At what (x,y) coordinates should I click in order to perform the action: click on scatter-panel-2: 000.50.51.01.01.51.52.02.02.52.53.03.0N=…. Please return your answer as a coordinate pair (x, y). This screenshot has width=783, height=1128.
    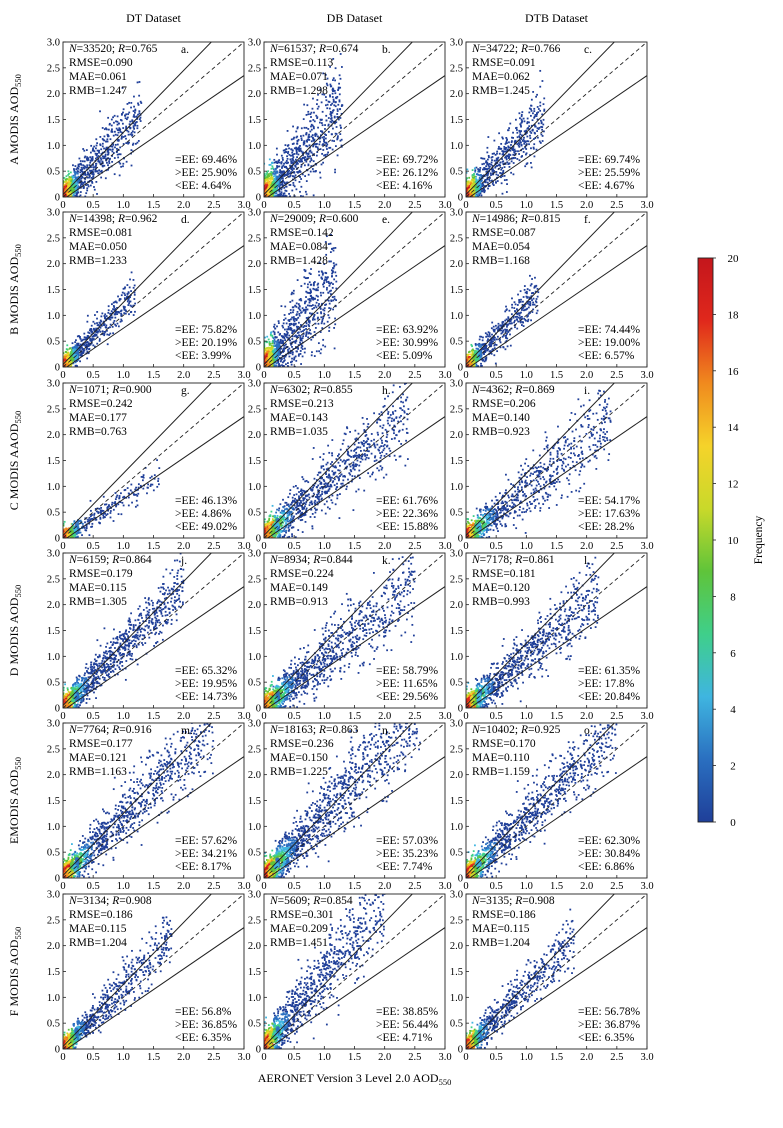
    Looking at the image, I should click on (552, 125).